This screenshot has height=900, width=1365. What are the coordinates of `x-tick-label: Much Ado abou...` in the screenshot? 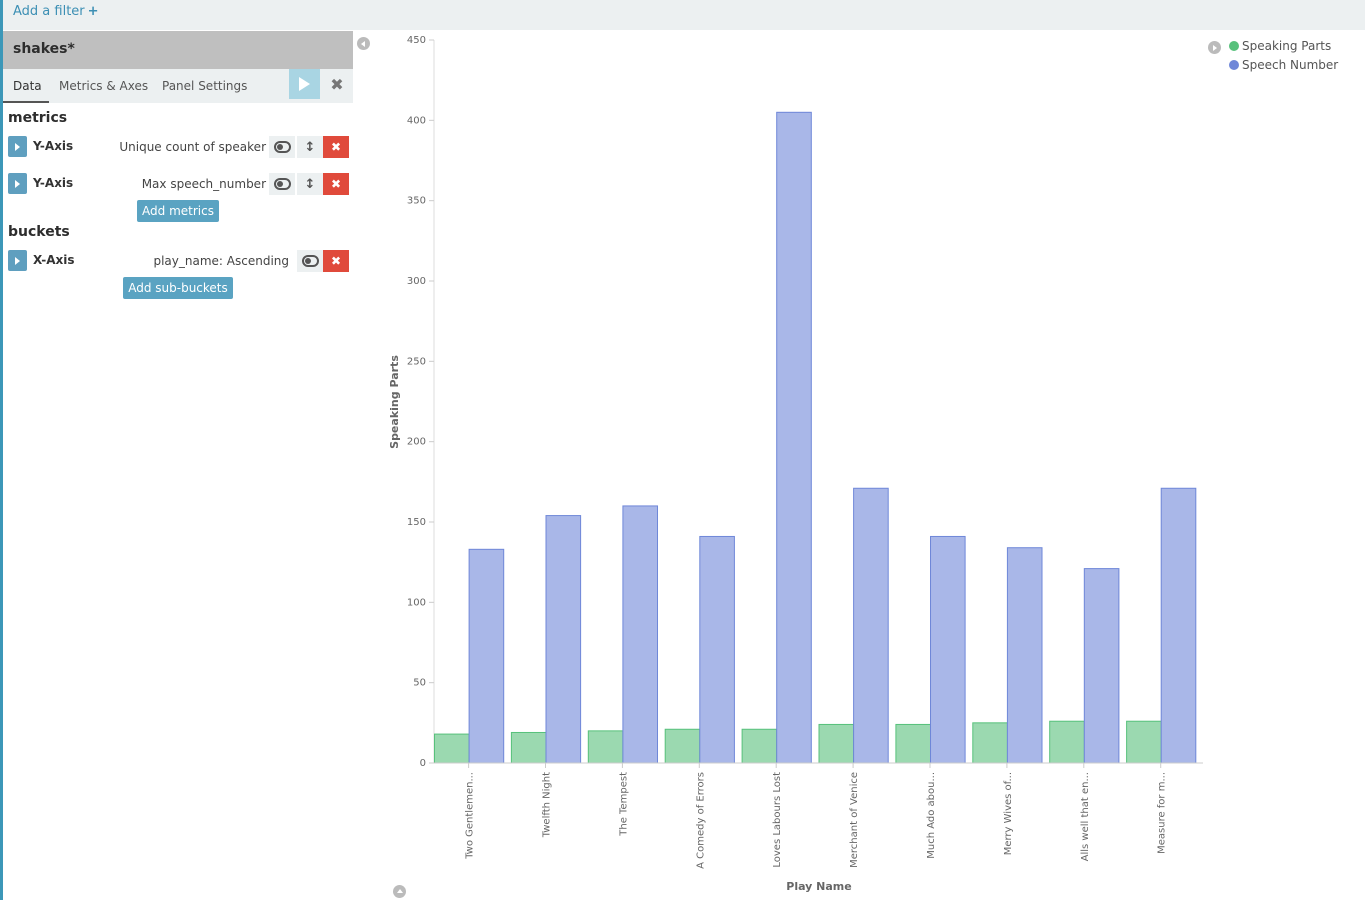 It's located at (931, 815).